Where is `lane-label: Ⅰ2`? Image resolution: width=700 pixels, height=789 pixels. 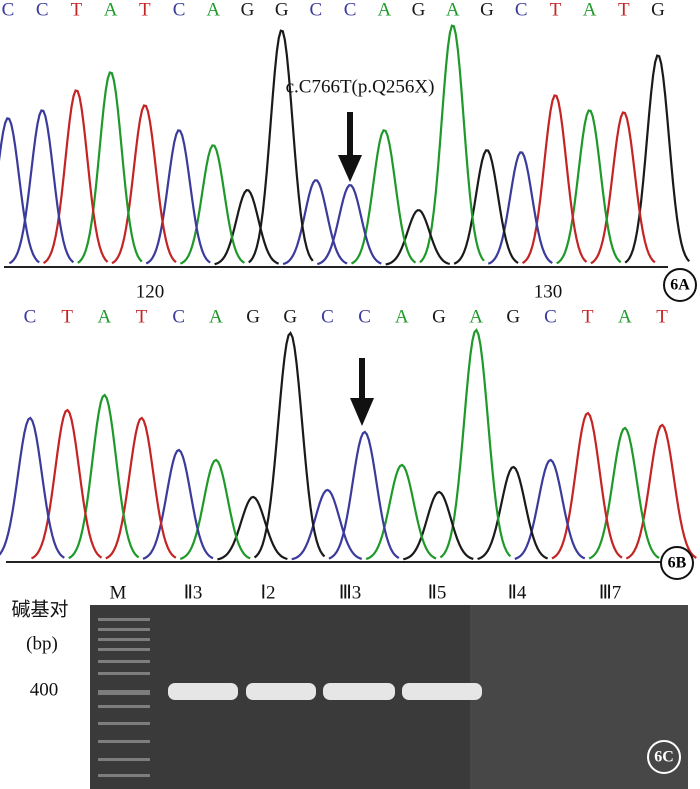
lane-label: Ⅰ2 is located at coordinates (267, 592).